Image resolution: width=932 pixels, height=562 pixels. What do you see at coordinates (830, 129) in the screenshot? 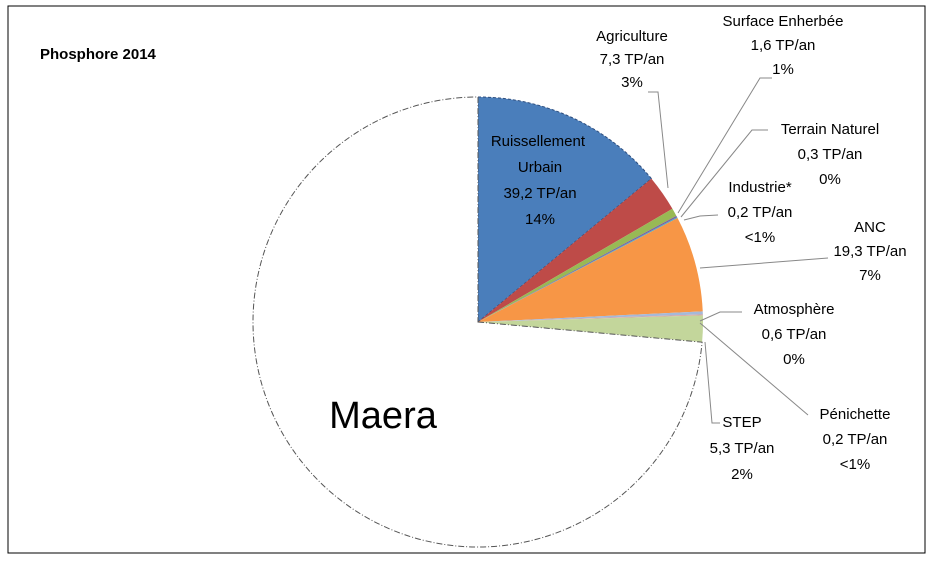
I see `slice-name: Terrain Naturel` at bounding box center [830, 129].